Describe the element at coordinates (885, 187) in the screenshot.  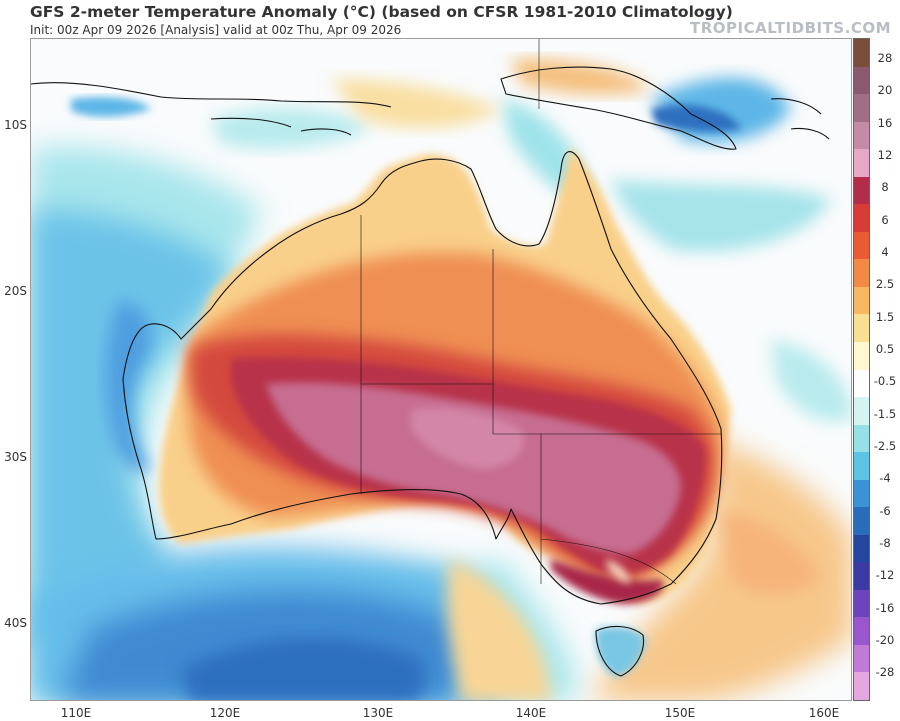
I see `colorbar-tick-label: 8` at that location.